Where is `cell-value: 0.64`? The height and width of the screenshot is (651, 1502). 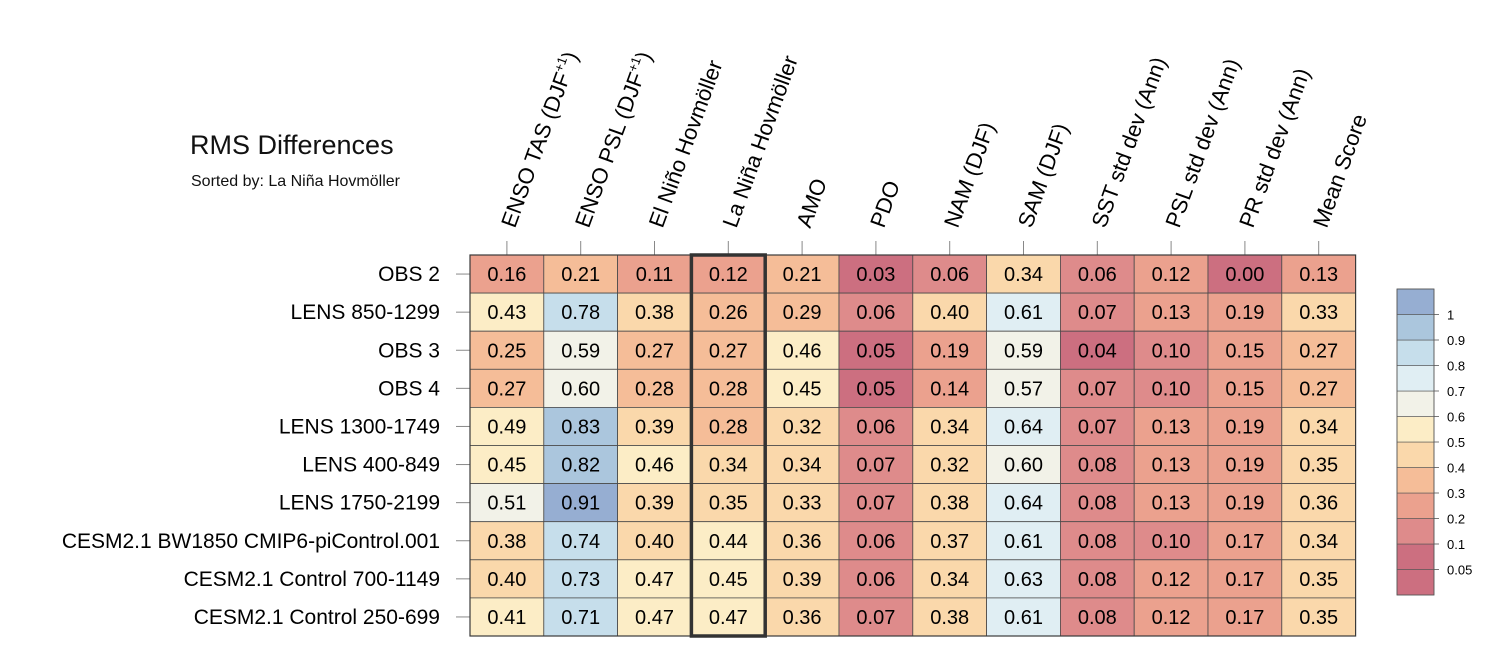 cell-value: 0.64 is located at coordinates (1023, 427).